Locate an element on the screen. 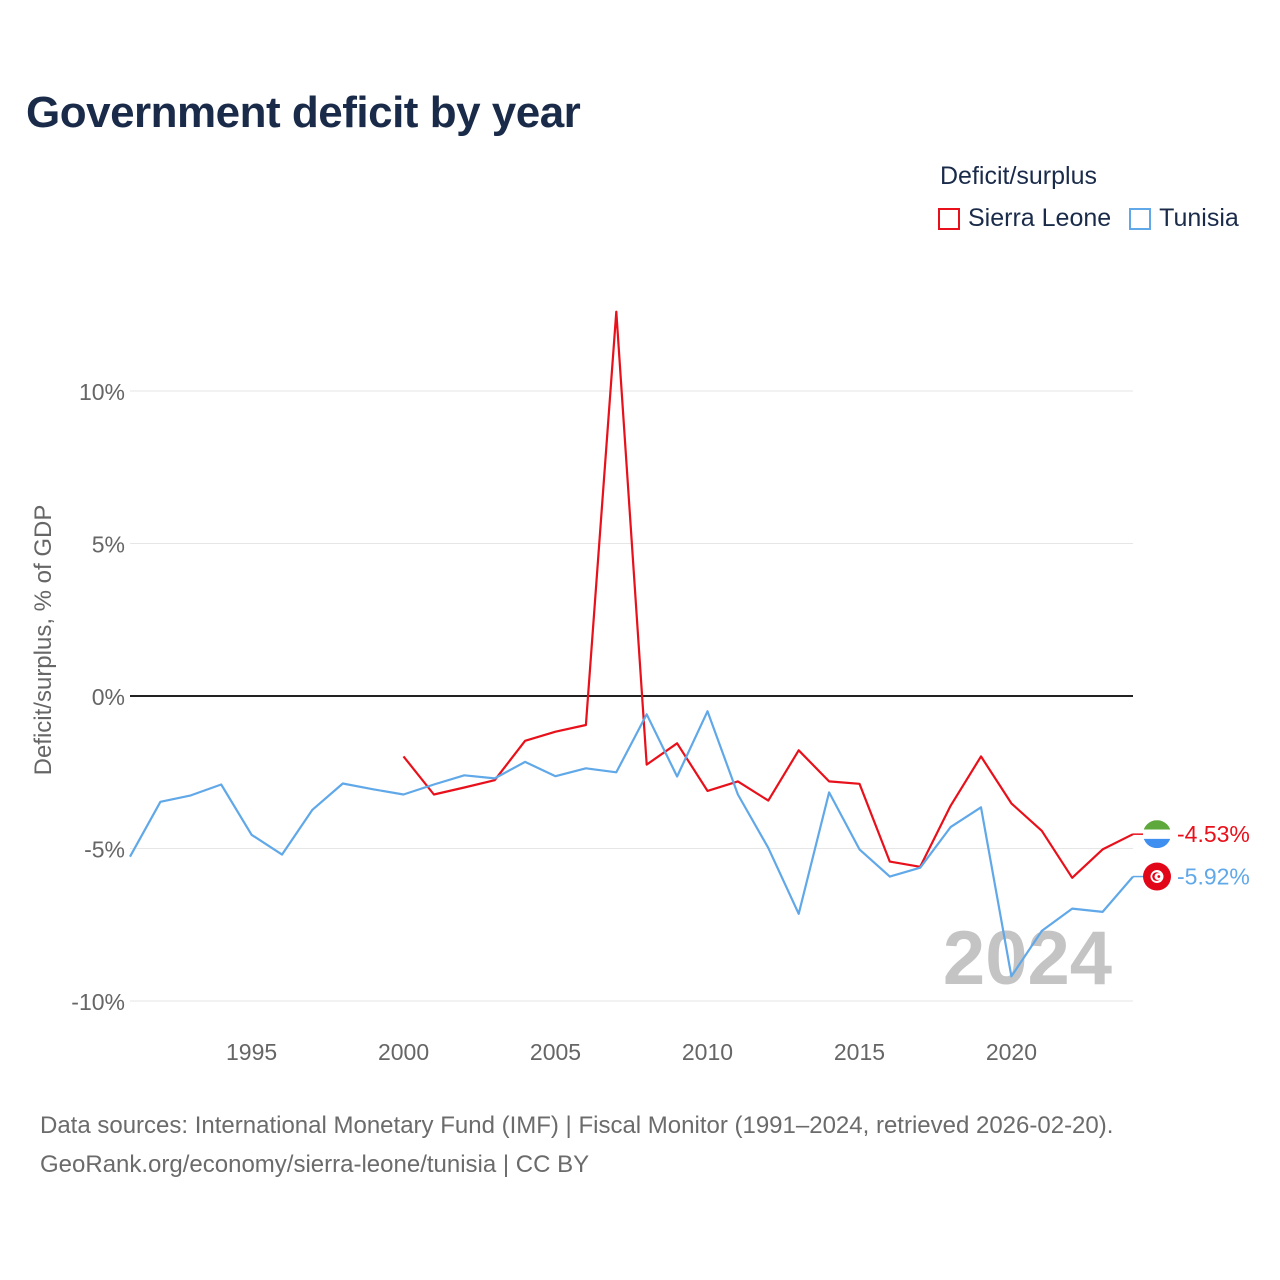 This screenshot has height=1280, width=1280. series-end-markers: -4.53% -5.92% is located at coordinates (1191, 855).